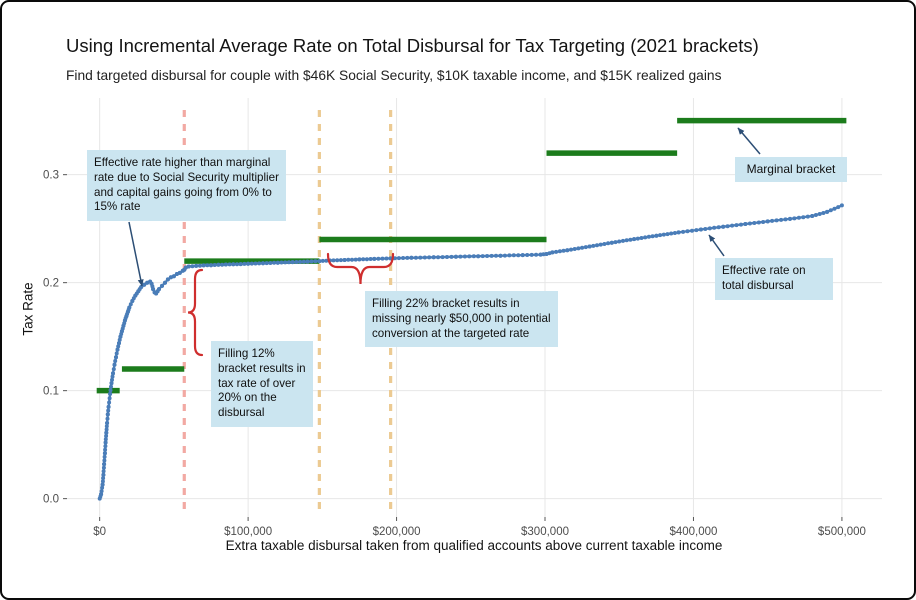  I want to click on x-tick-label: $400,000, so click(693, 532).